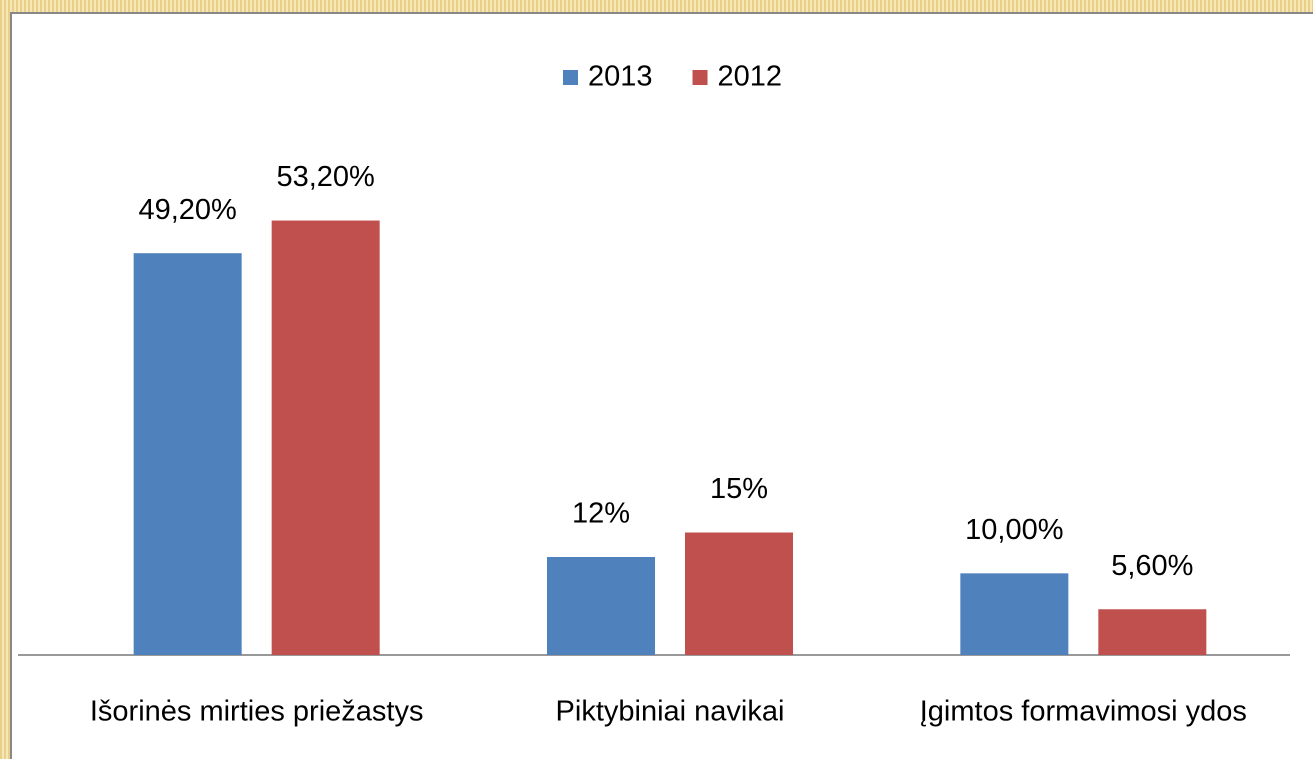  Describe the element at coordinates (620, 77) in the screenshot. I see `legend-label: 2013` at that location.